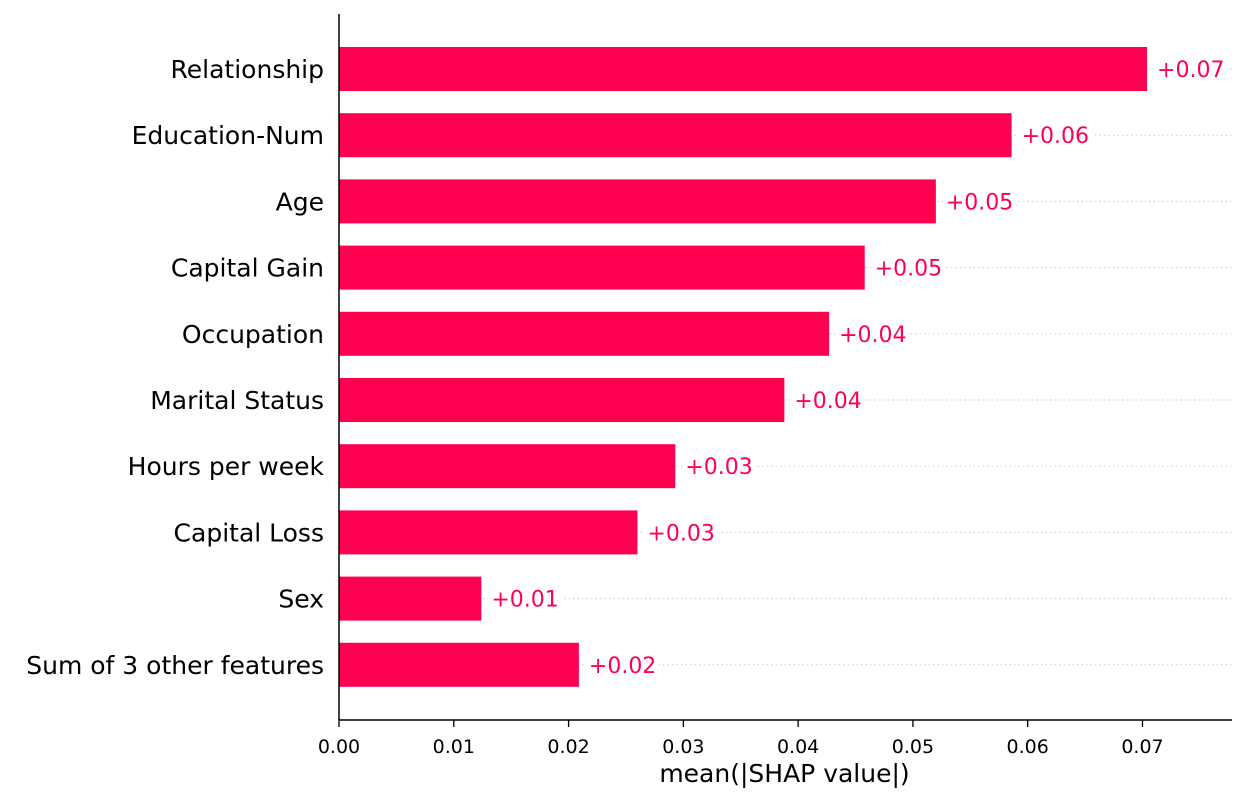 The height and width of the screenshot is (804, 1246). Describe the element at coordinates (249, 532) in the screenshot. I see `category-label: Capital Loss` at that location.